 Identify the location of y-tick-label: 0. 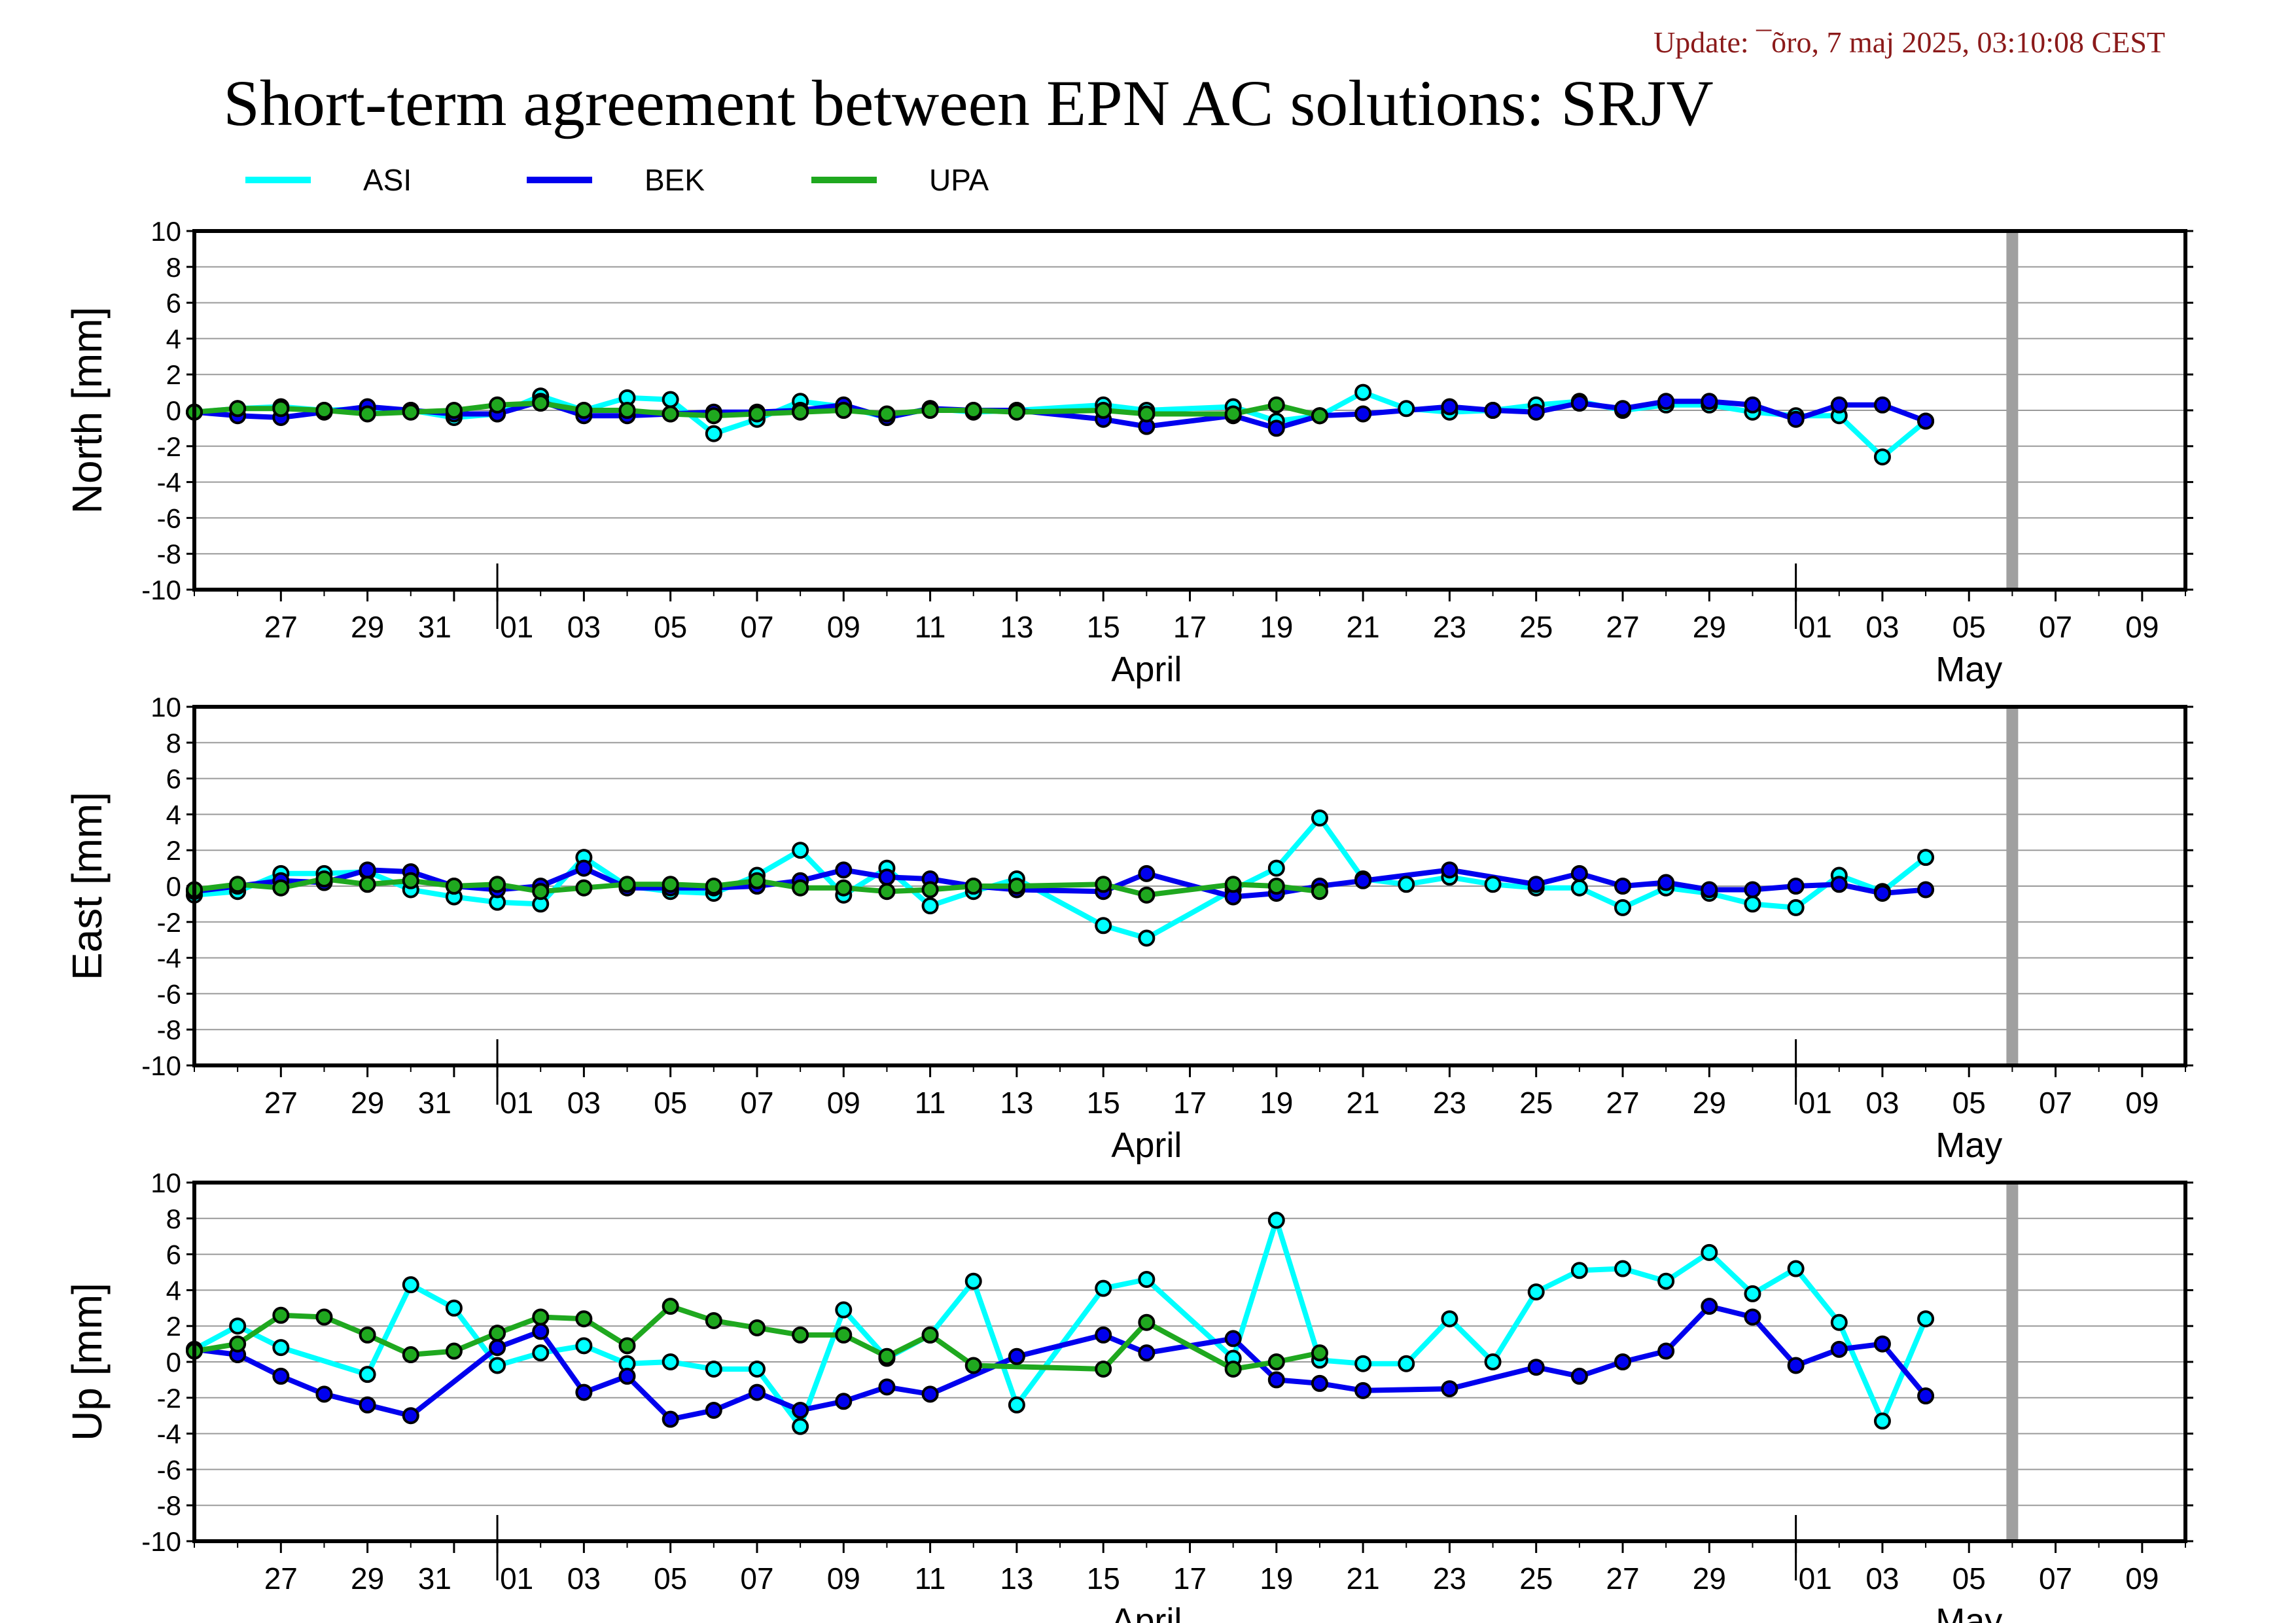
(174, 411).